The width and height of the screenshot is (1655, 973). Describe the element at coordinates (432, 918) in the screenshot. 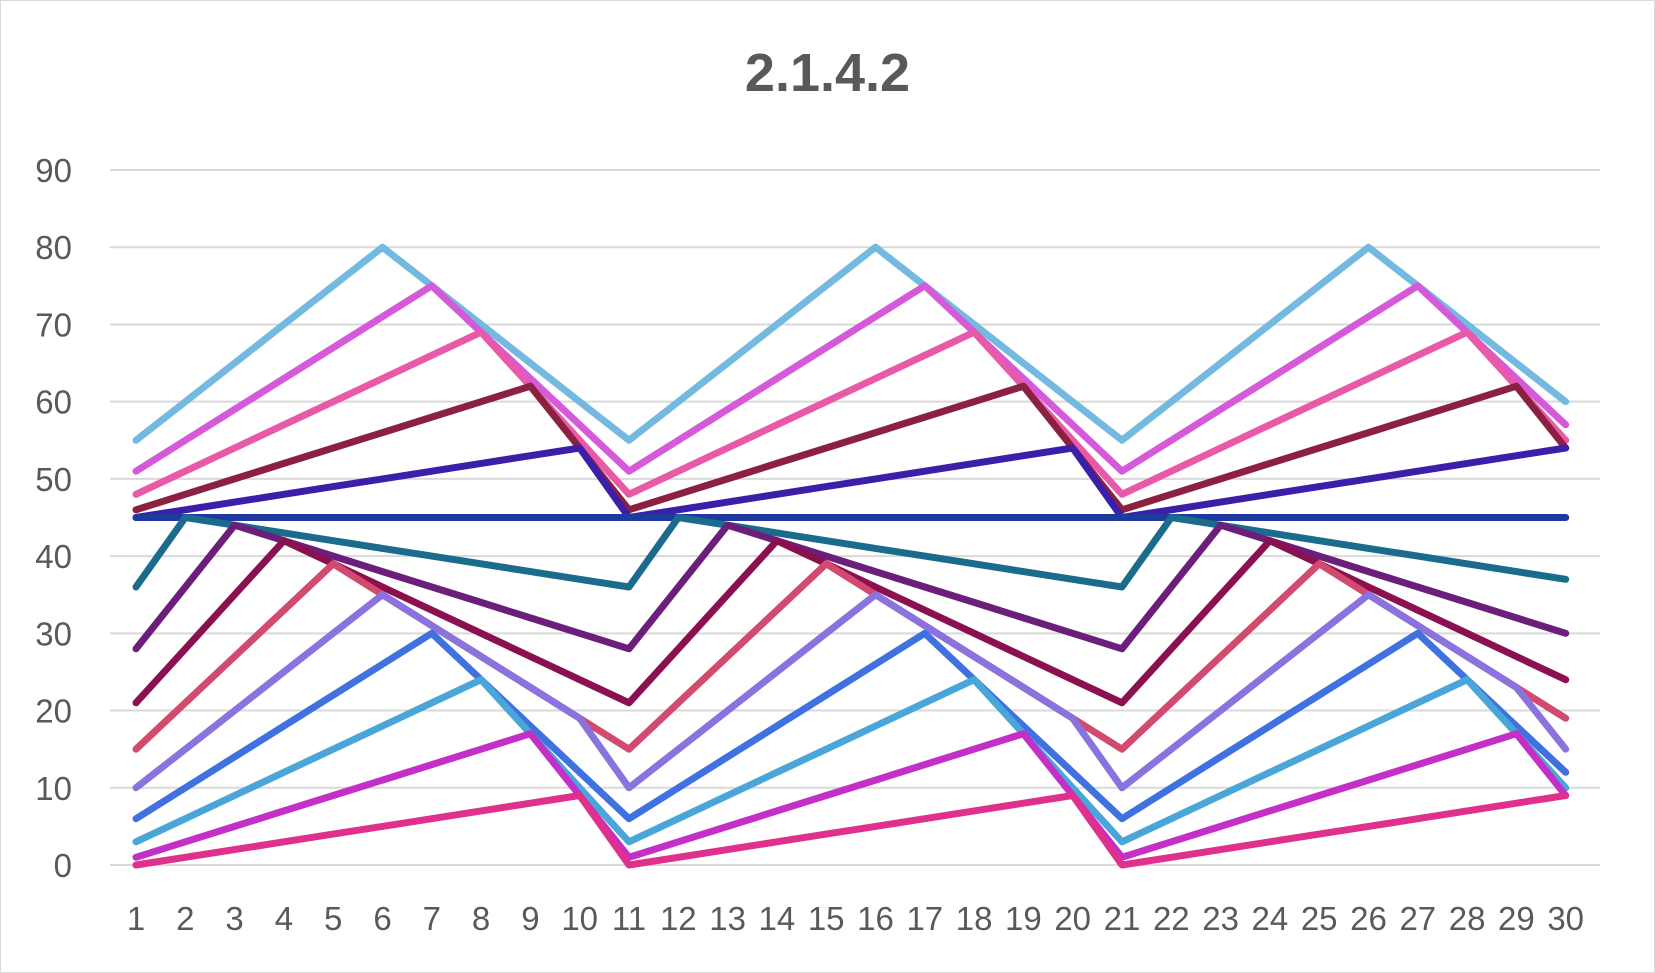

I see `x-tick-label: 7` at that location.